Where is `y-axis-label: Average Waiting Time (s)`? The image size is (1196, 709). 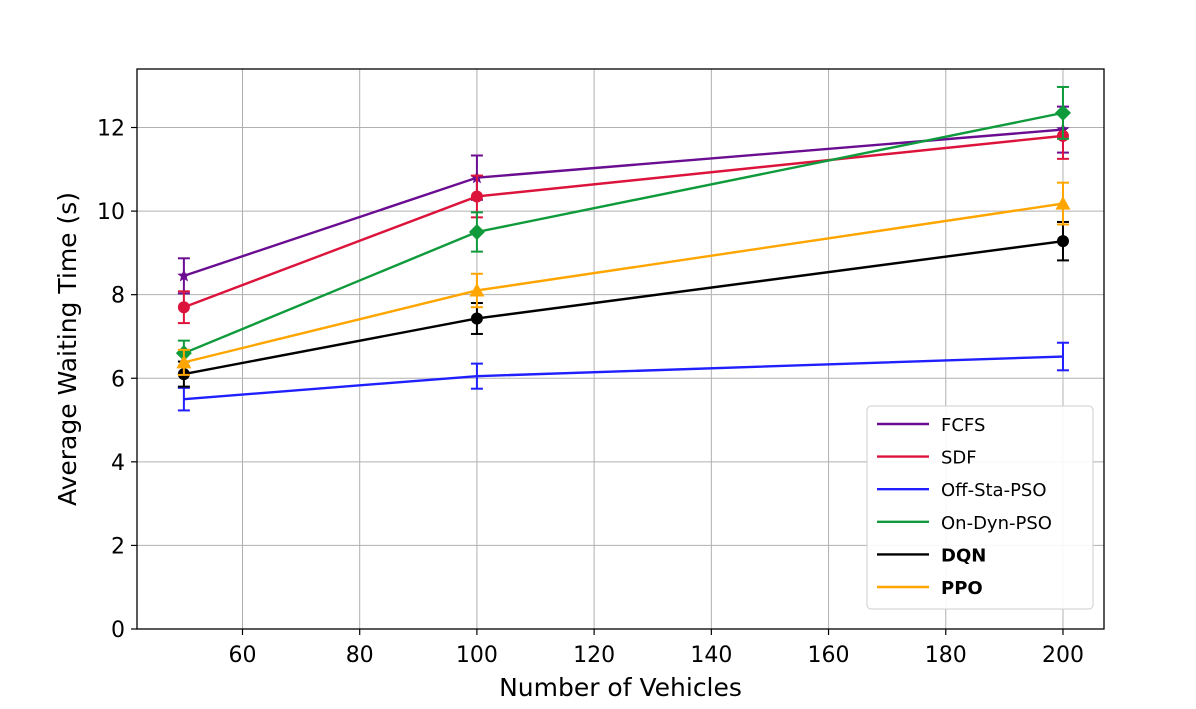
y-axis-label: Average Waiting Time (s) is located at coordinates (67, 349).